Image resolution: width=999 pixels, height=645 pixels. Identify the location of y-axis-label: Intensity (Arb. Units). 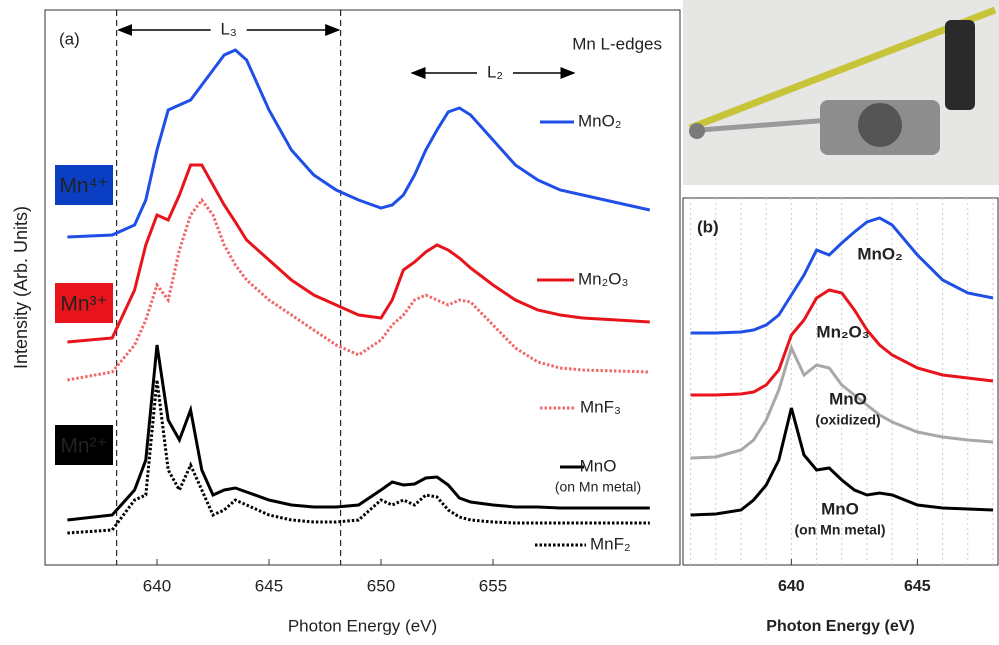
(21, 287).